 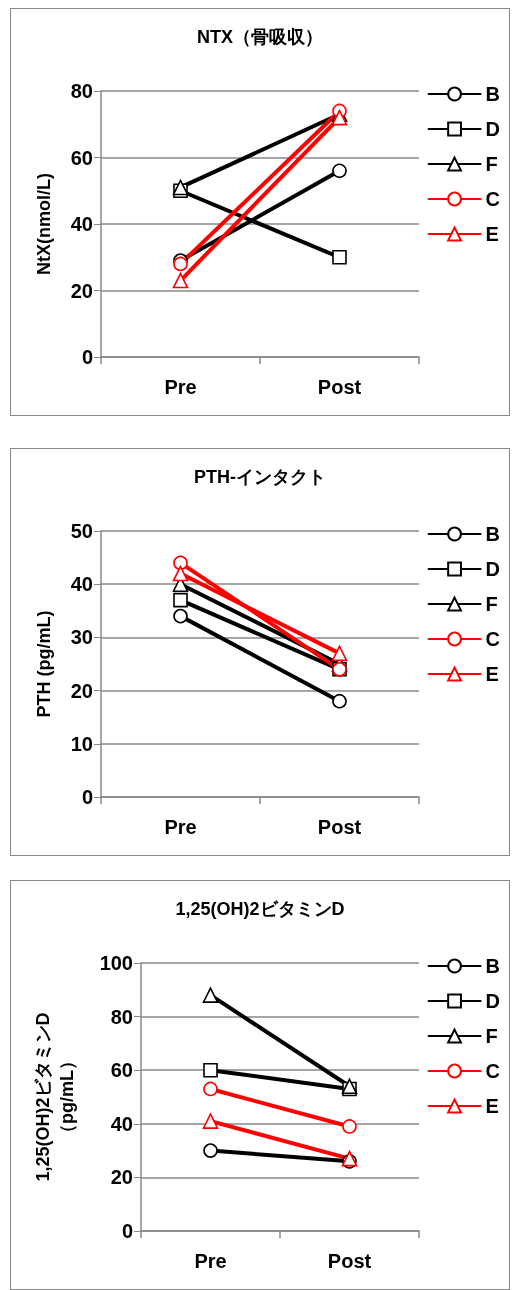 I want to click on y-axis-title: NtX(nmol/L), so click(x=44, y=224).